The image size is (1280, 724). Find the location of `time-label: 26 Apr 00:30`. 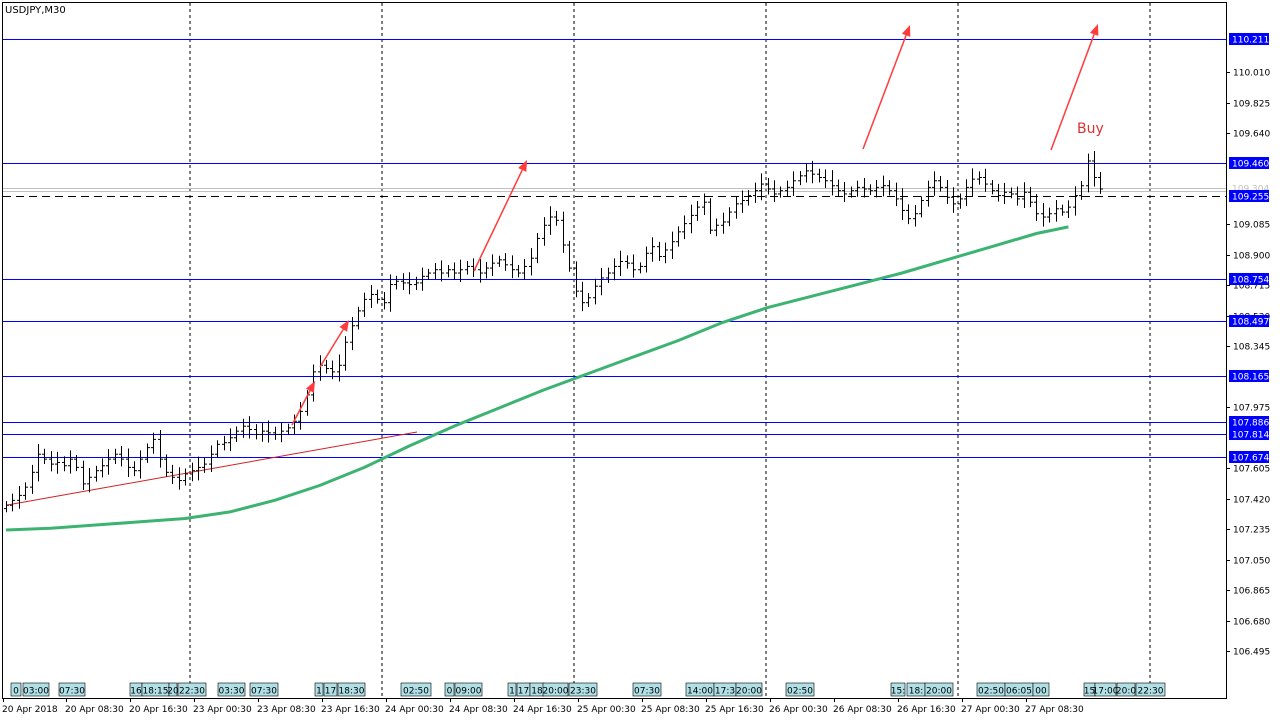

time-label: 26 Apr 00:30 is located at coordinates (798, 710).